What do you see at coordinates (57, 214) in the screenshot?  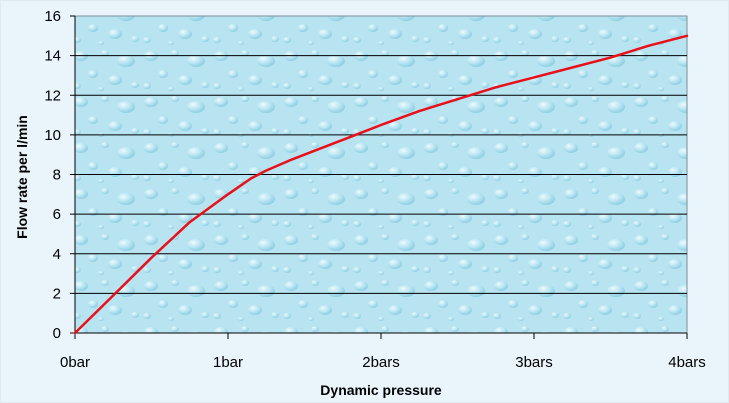 I see `y-tick-label: 6` at bounding box center [57, 214].